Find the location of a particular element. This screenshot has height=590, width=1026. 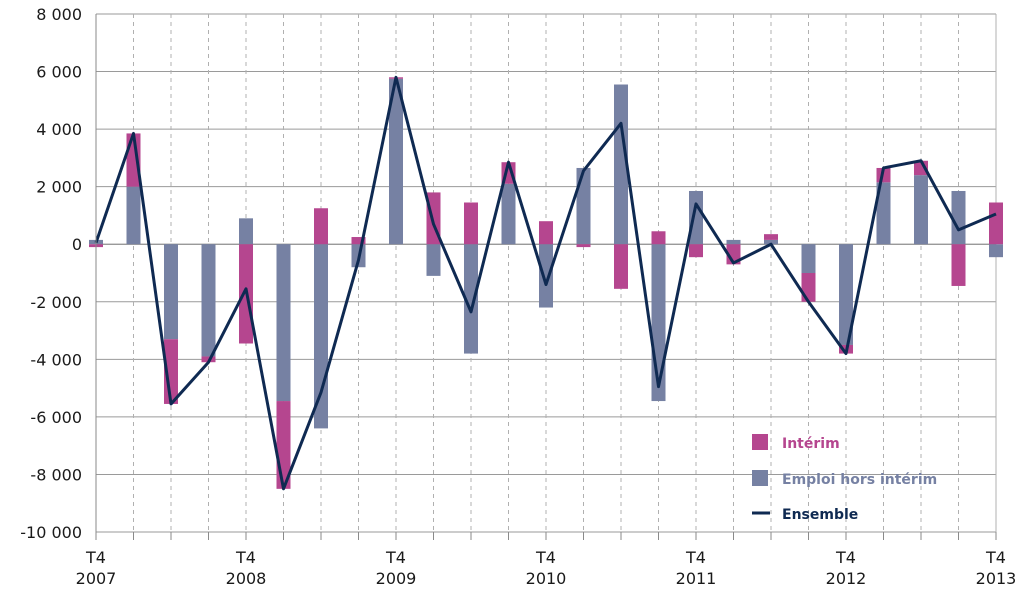

y-tick-label: -8 000 is located at coordinates (56, 474).